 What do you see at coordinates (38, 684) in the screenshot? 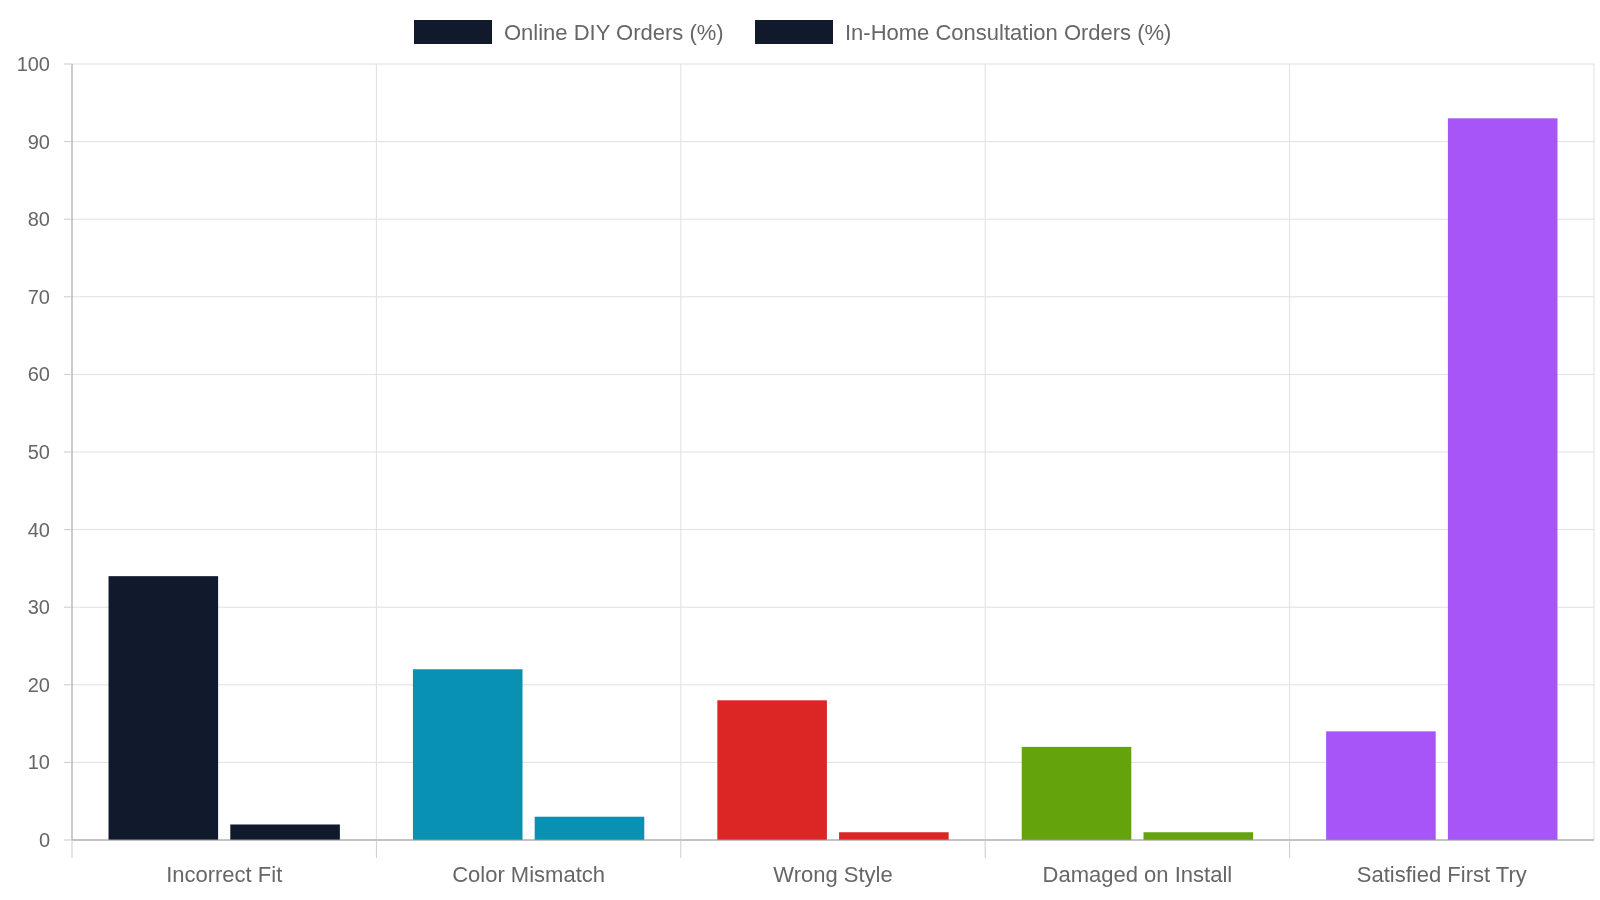
I see `y-tick-label: 20` at bounding box center [38, 684].